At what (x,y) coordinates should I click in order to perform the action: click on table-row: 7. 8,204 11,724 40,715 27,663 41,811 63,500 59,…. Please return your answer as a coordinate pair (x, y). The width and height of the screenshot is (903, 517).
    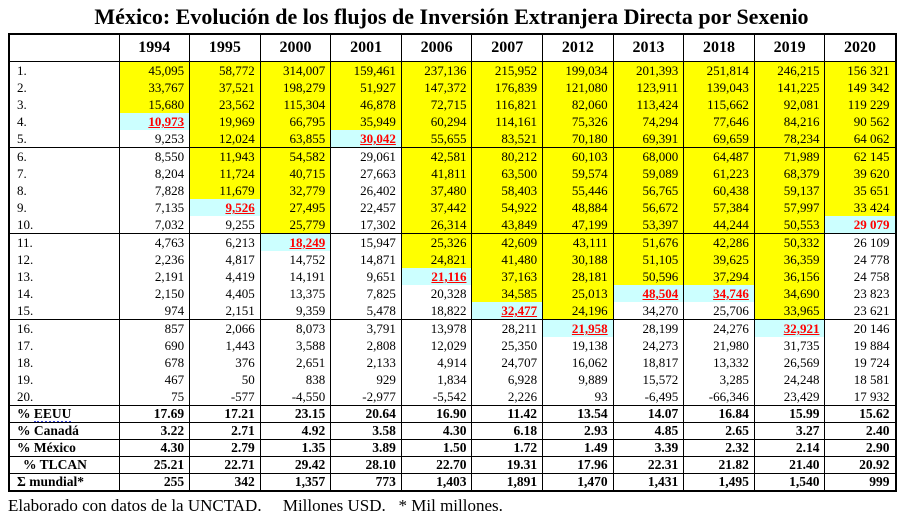
    Looking at the image, I should click on (452, 173).